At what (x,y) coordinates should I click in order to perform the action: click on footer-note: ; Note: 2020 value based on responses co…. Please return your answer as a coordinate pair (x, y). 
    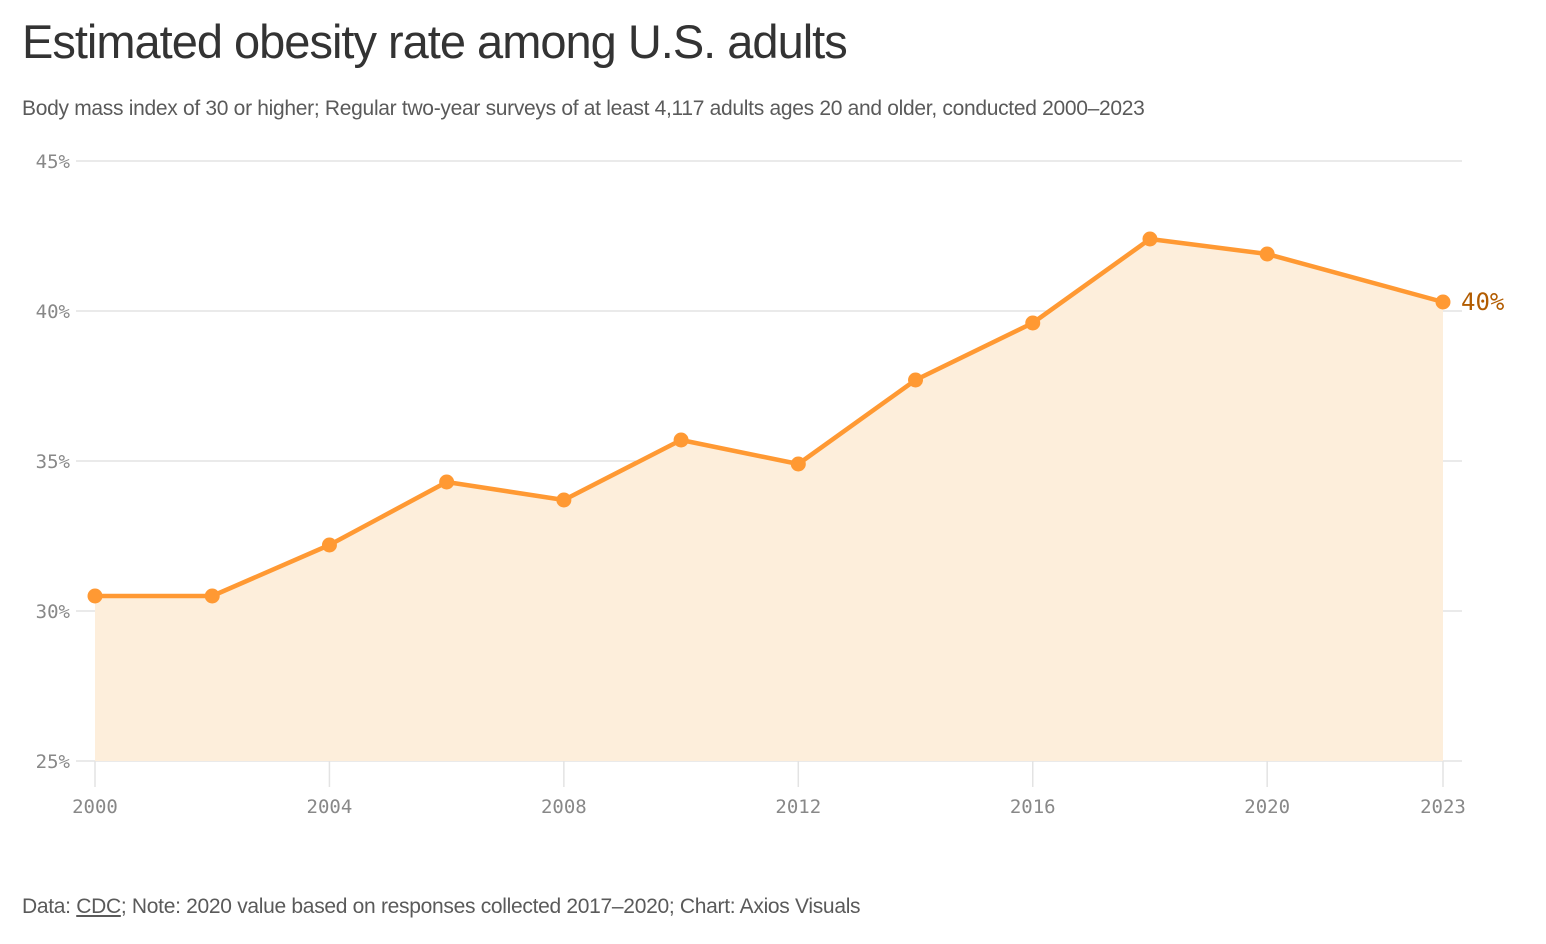
    Looking at the image, I should click on (490, 906).